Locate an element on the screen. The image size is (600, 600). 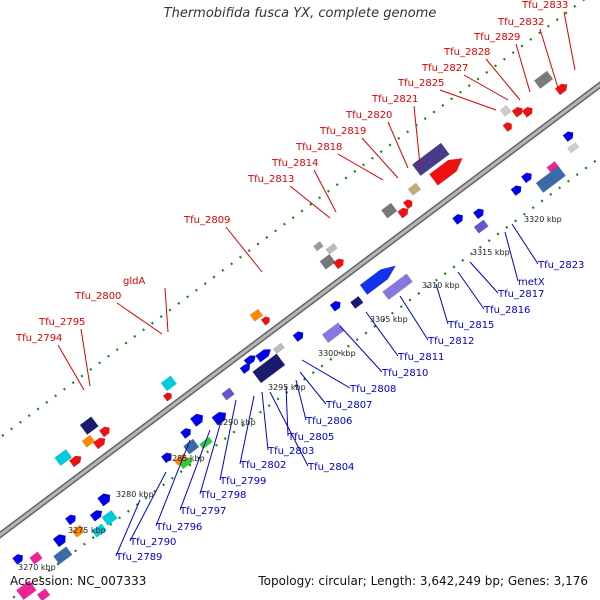
label-Tfu_2794: Tfu_2794 is located at coordinates (38, 338).